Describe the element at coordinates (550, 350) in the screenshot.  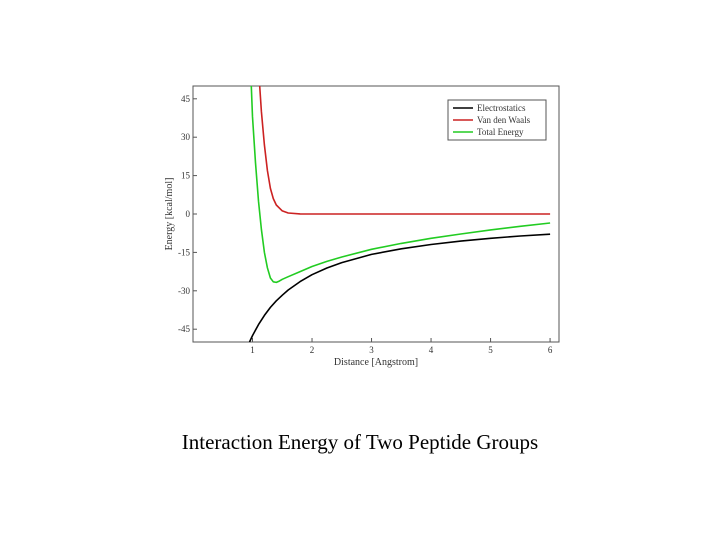
I see `x-tick-label: 6` at that location.